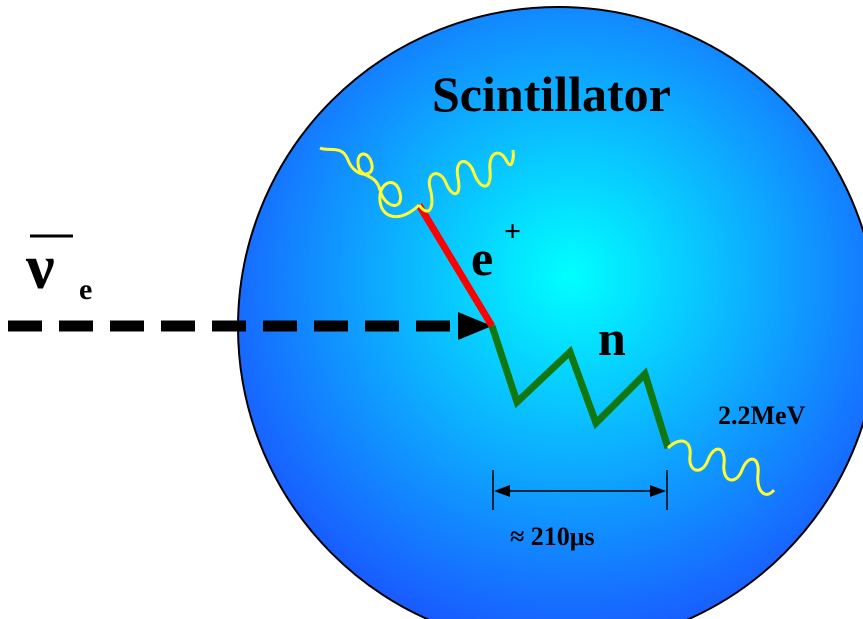  I want to click on annihilation-gamma-left-icon, so click(370, 182).